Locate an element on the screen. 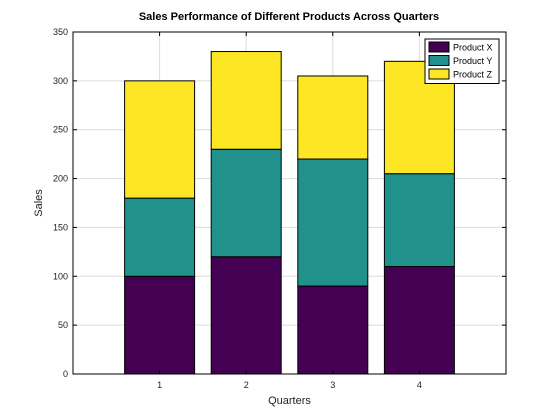 The image size is (560, 420). bar-product-z-q3 is located at coordinates (333, 117).